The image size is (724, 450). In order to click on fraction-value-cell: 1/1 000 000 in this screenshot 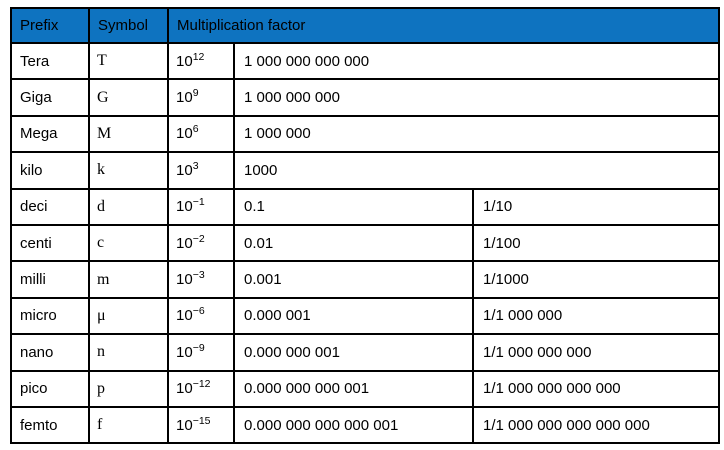, I will do `click(596, 316)`.